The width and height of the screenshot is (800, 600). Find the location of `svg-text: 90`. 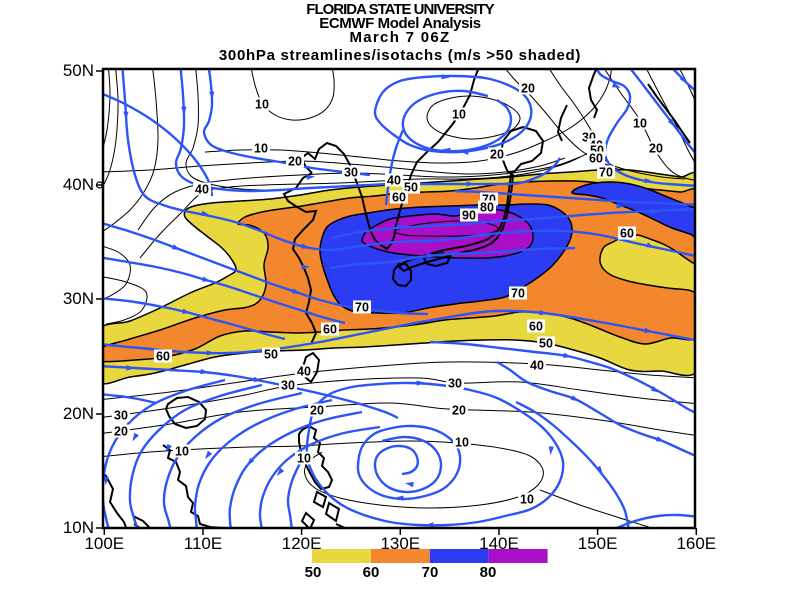

svg-text: 90 is located at coordinates (469, 216).